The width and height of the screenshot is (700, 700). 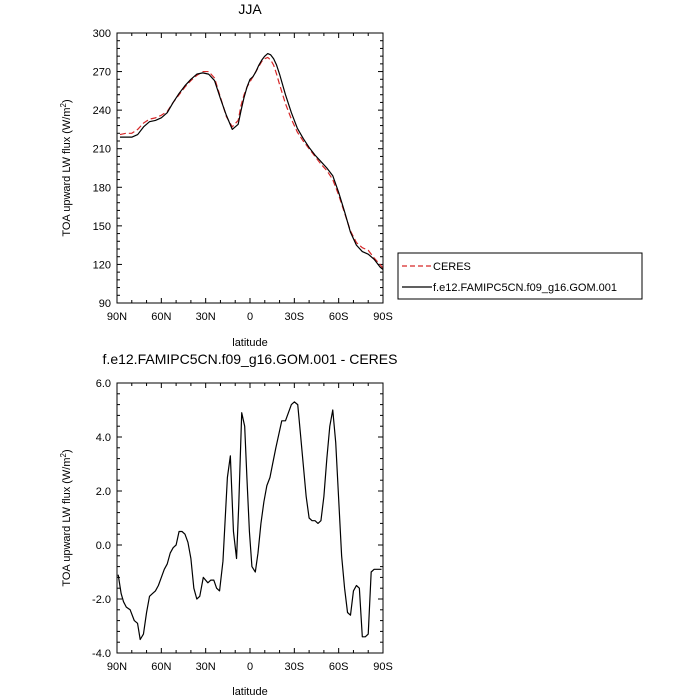 I want to click on bottom-x-tick-label: 0, so click(x=250, y=667).